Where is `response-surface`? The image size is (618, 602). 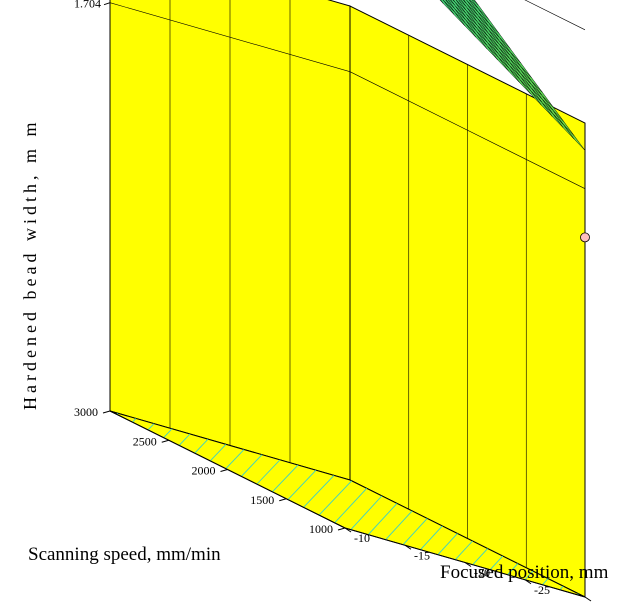 response-surface is located at coordinates (512, 75).